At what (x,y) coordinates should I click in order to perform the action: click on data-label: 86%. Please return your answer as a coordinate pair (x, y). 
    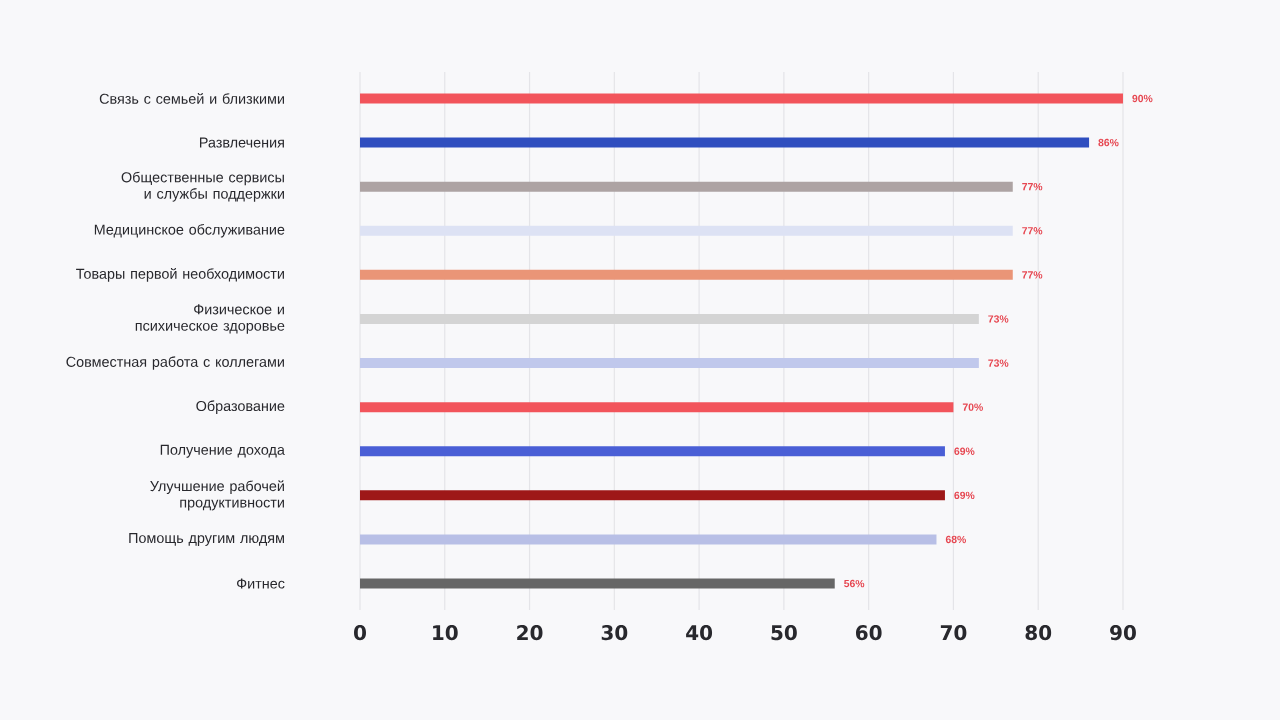
    Looking at the image, I should click on (1108, 142).